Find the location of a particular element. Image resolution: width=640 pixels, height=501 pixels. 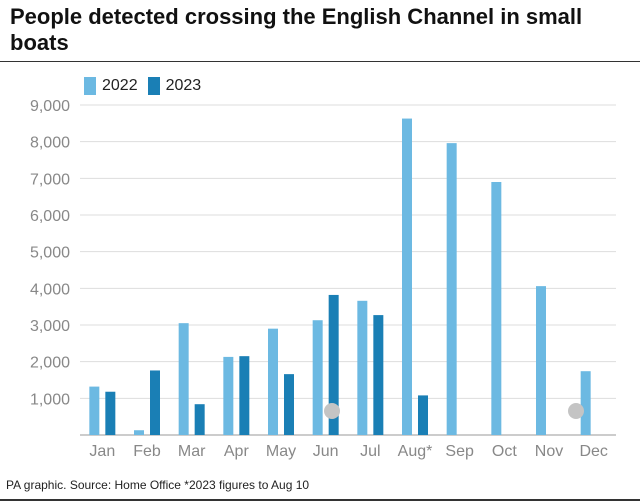

bar-2023-Feb is located at coordinates (155, 402).